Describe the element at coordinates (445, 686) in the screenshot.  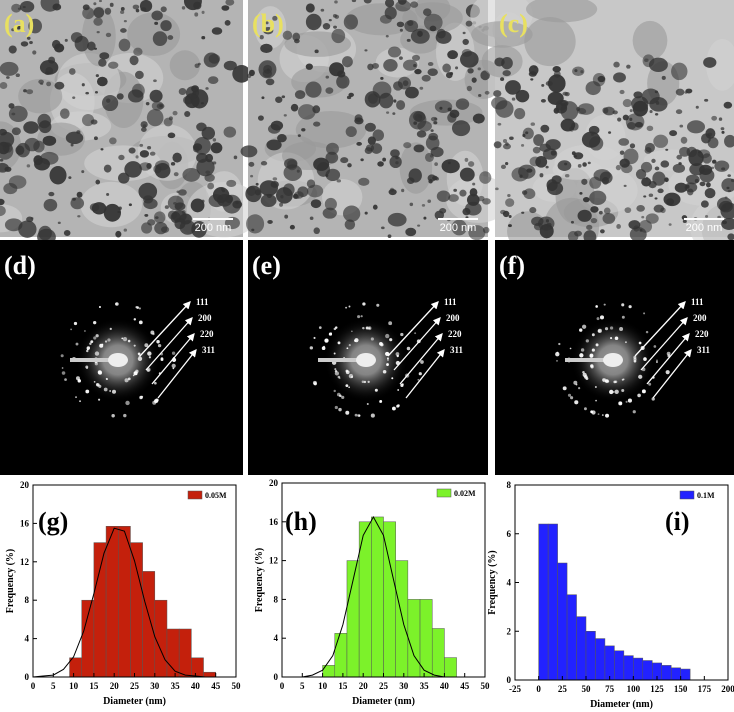
I see `x-tick-label: 40` at that location.